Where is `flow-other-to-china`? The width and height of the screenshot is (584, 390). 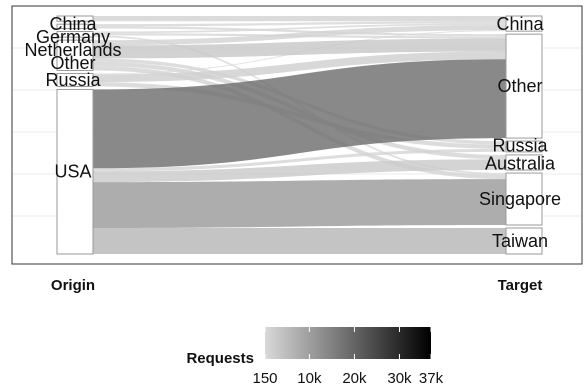 flow-other-to-china is located at coordinates (299, 35).